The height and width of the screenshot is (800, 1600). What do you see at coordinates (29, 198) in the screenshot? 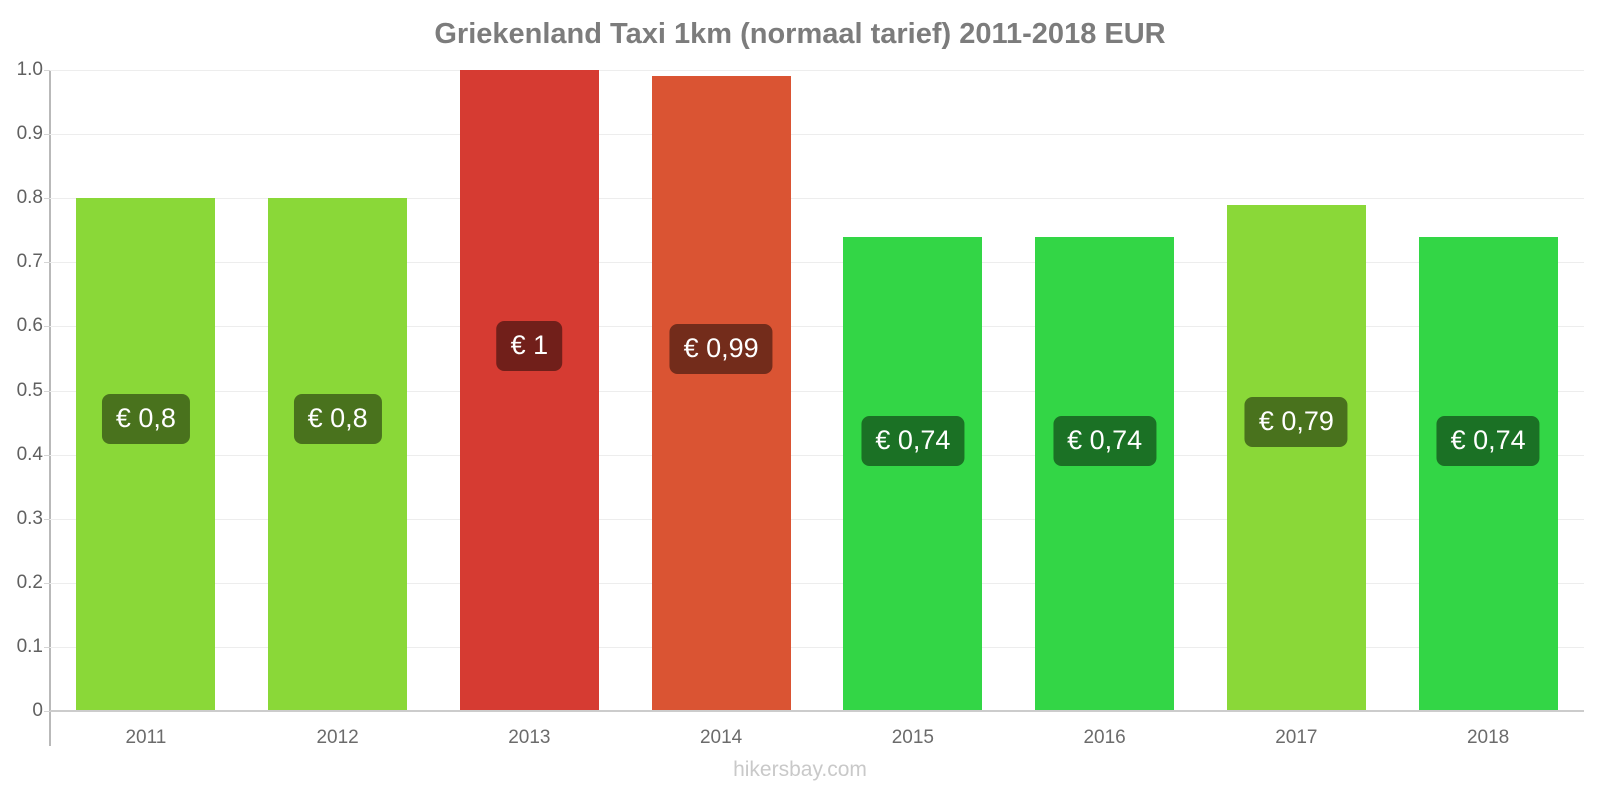
I see `y-tick-label: 0.8` at bounding box center [29, 198].